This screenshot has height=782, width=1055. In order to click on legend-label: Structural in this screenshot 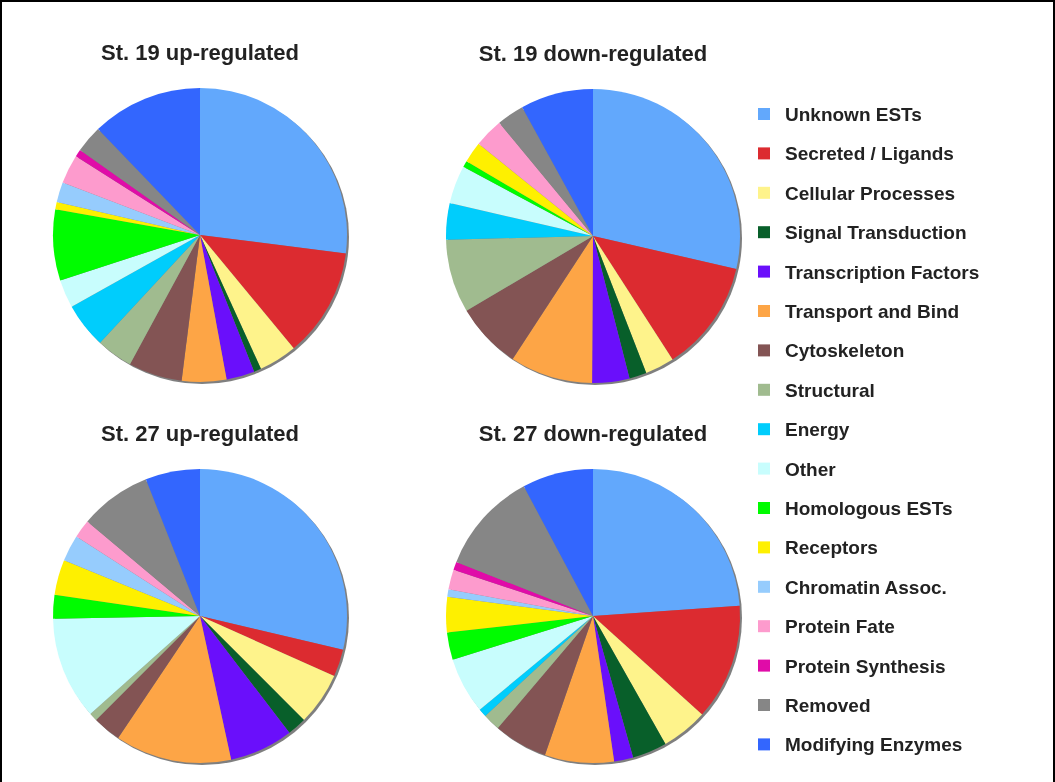, I will do `click(830, 390)`.